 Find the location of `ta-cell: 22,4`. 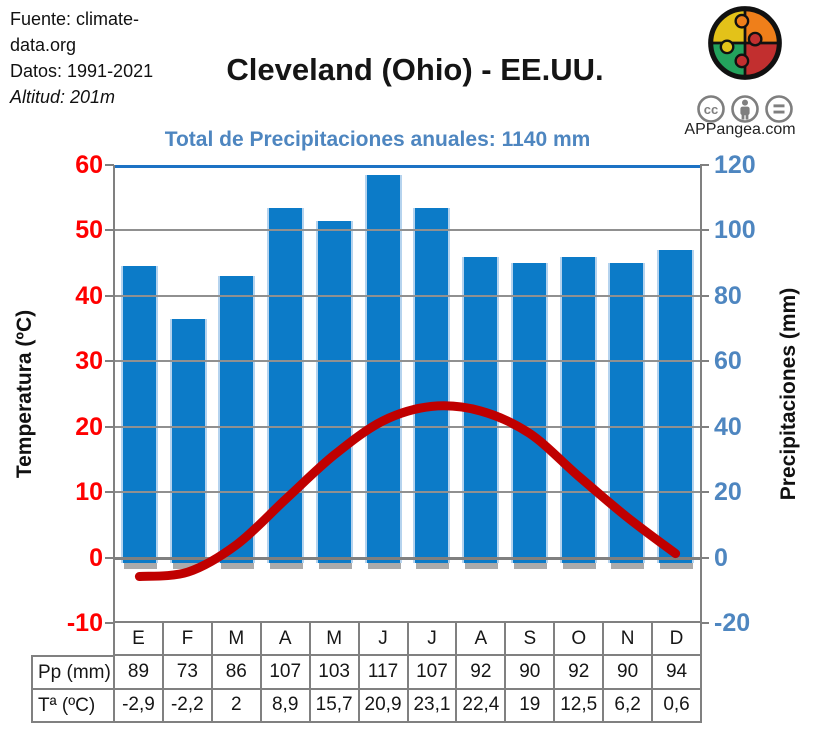

ta-cell: 22,4 is located at coordinates (481, 705).